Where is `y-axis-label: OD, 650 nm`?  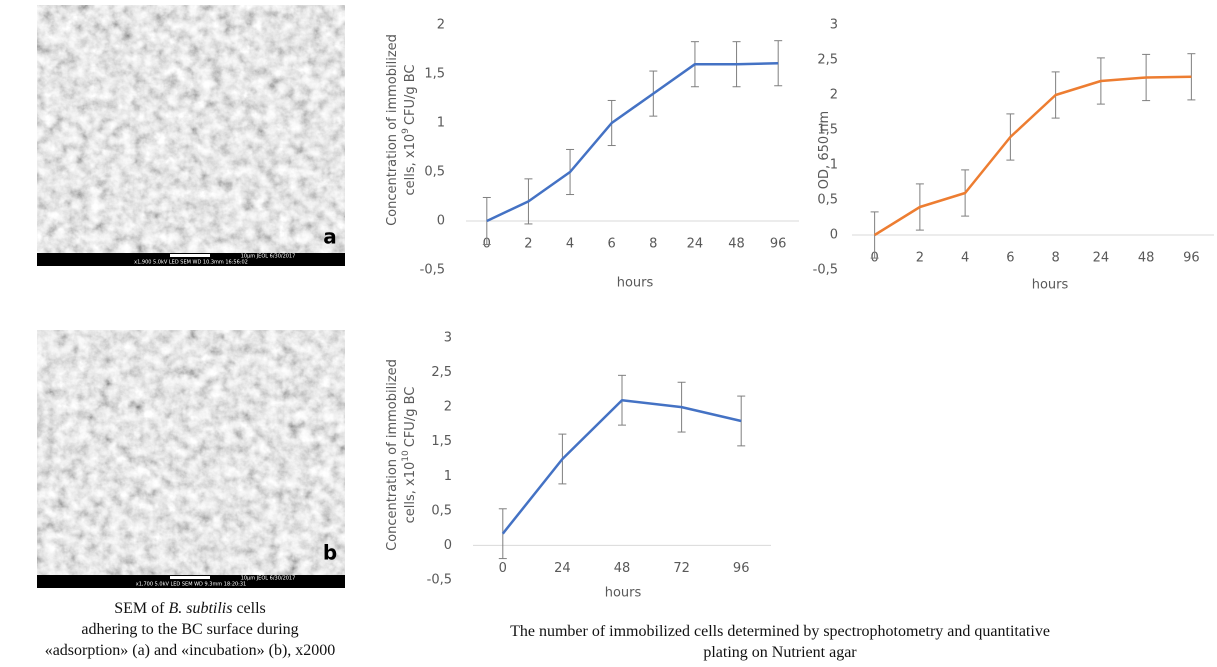 y-axis-label: OD, 650 nm is located at coordinates (824, 150).